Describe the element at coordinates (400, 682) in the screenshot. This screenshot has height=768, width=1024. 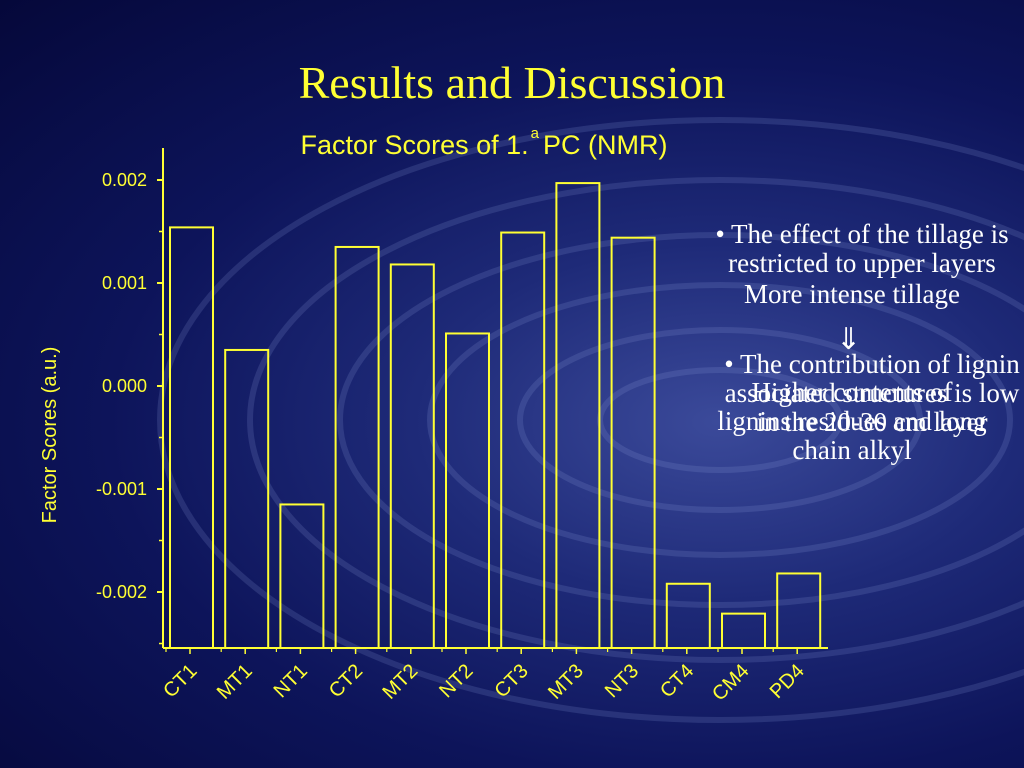
I see `x-tick-label: MT2` at that location.